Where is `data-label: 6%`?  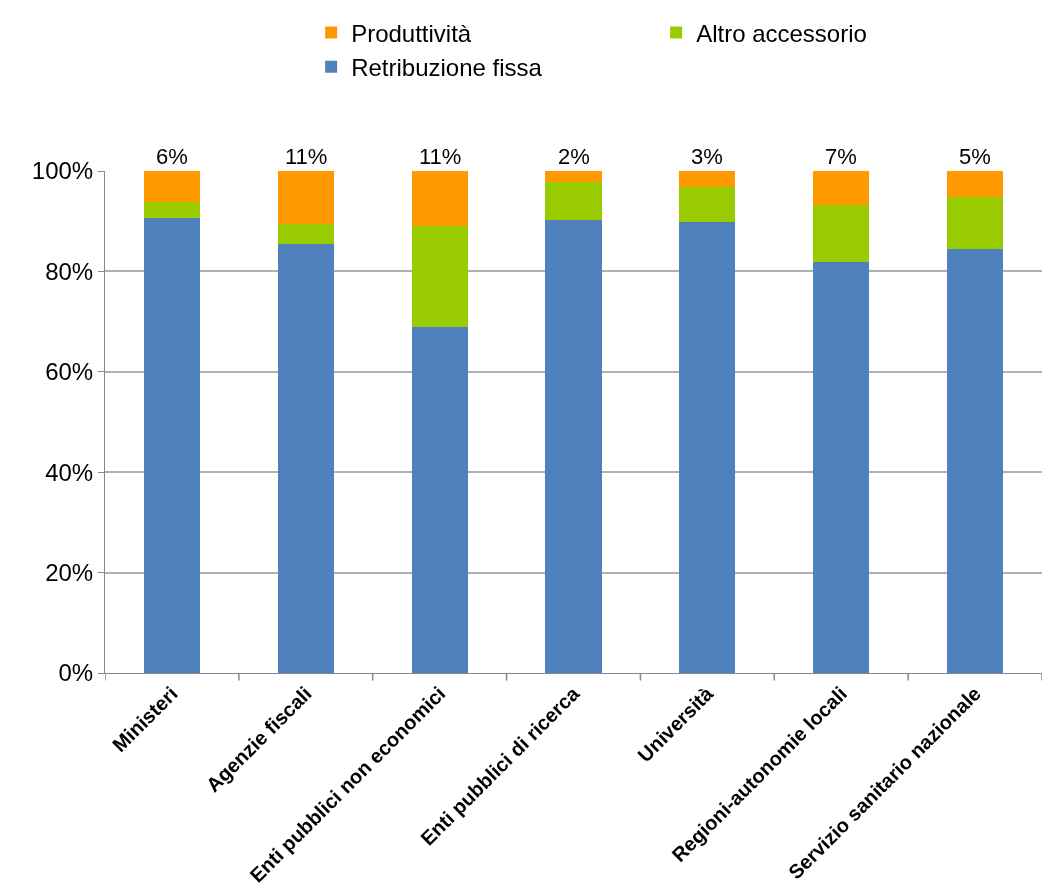 data-label: 6% is located at coordinates (172, 156).